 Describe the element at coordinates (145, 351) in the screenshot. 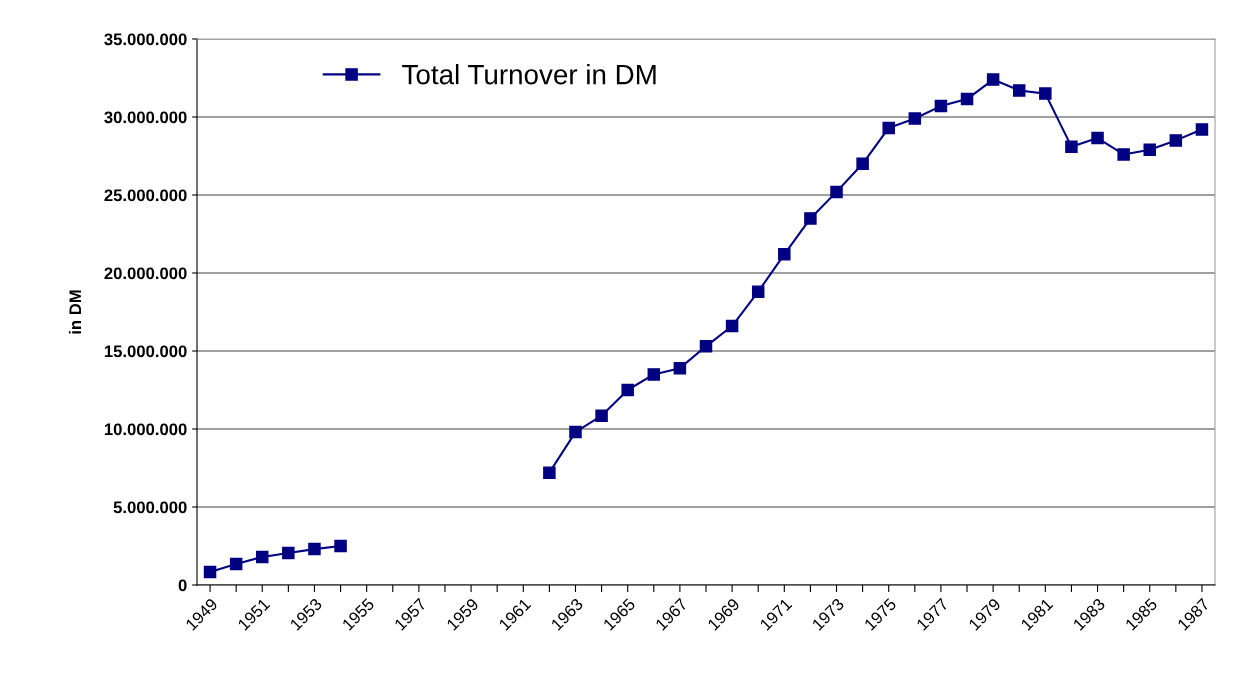

I see `y-tick-label: 15.000.000` at that location.